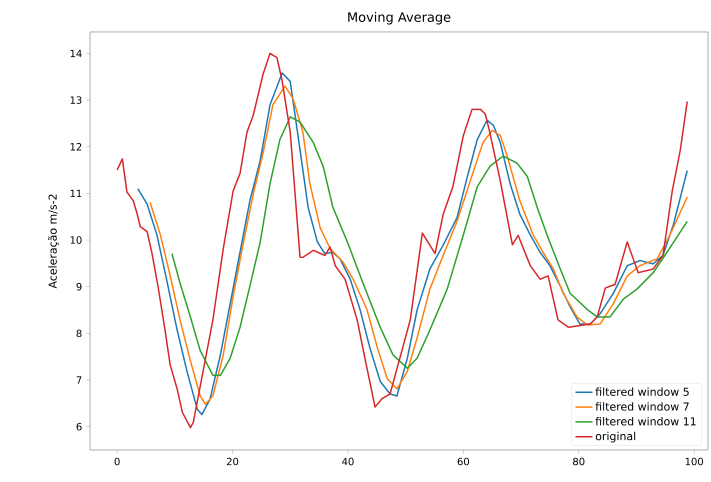 The width and height of the screenshot is (711, 482). Describe the element at coordinates (53, 241) in the screenshot. I see `y-axis-title: Aceleração m/s-2` at that location.